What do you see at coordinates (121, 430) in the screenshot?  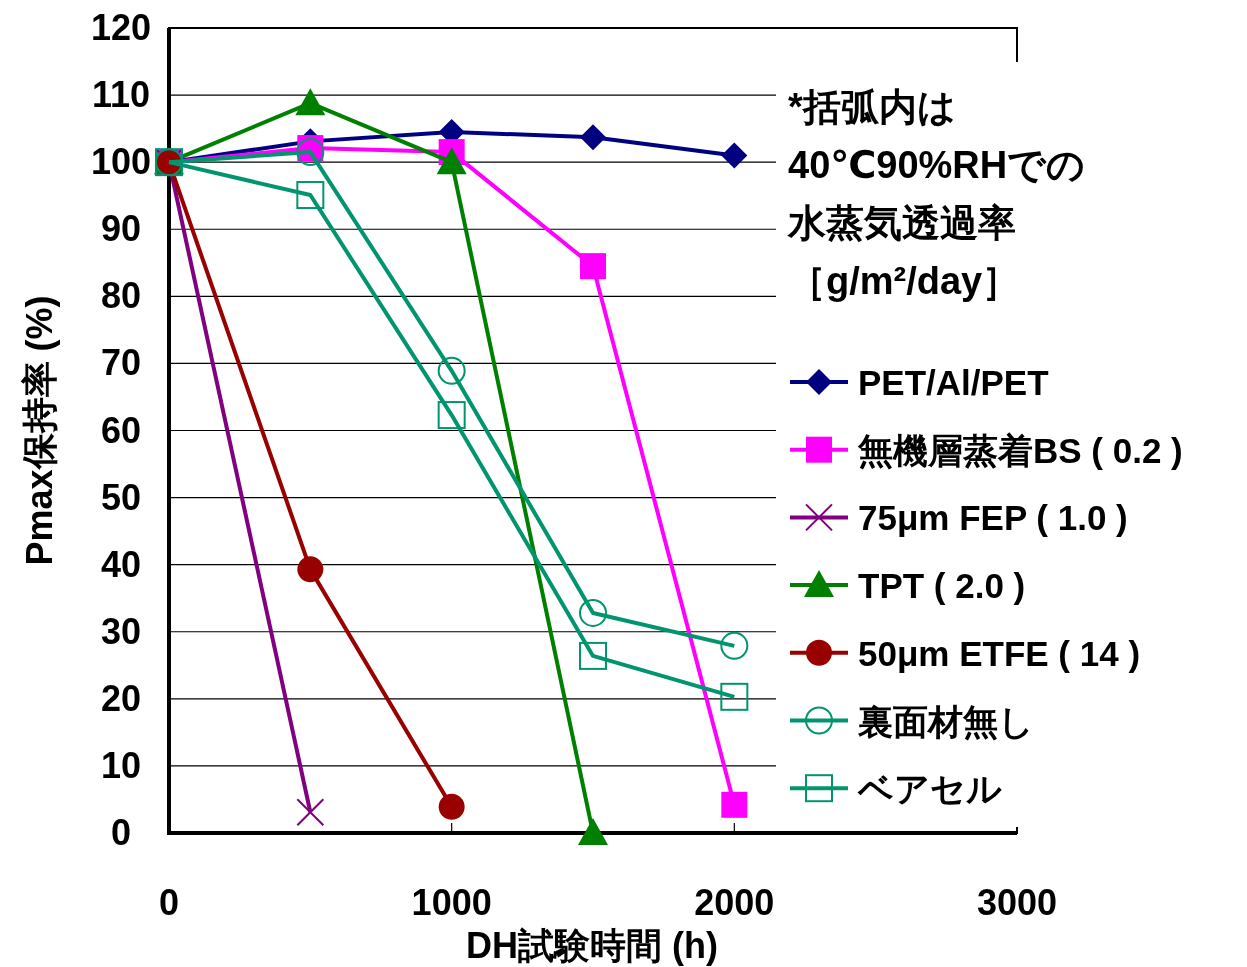 I see `y-tick-label: 60` at bounding box center [121, 430].